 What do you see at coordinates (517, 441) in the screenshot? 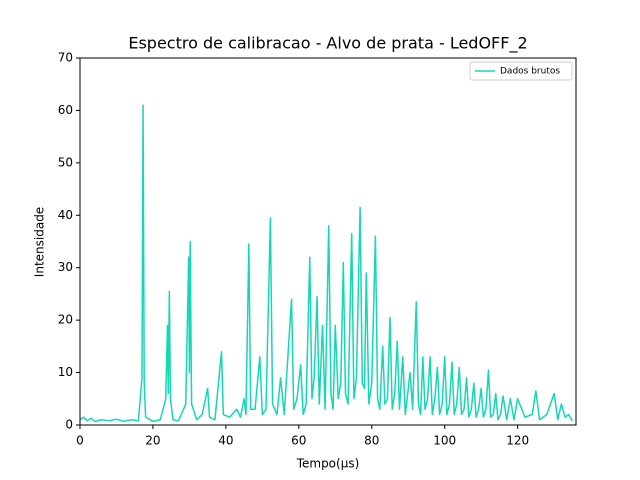
I see `x-tick-label: 120` at bounding box center [517, 441].